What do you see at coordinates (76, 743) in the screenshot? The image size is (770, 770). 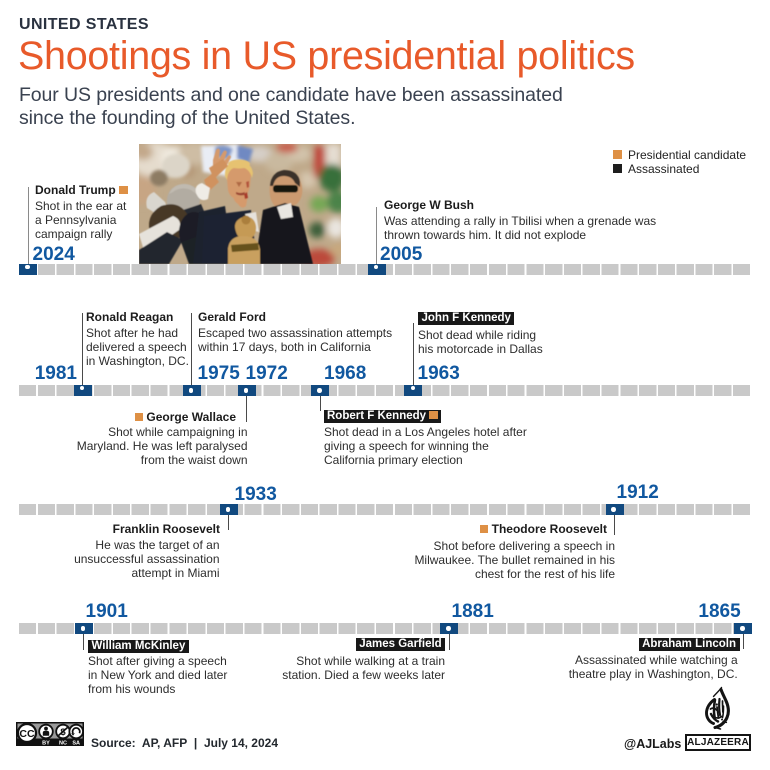 I see `svg-text: SA` at bounding box center [76, 743].